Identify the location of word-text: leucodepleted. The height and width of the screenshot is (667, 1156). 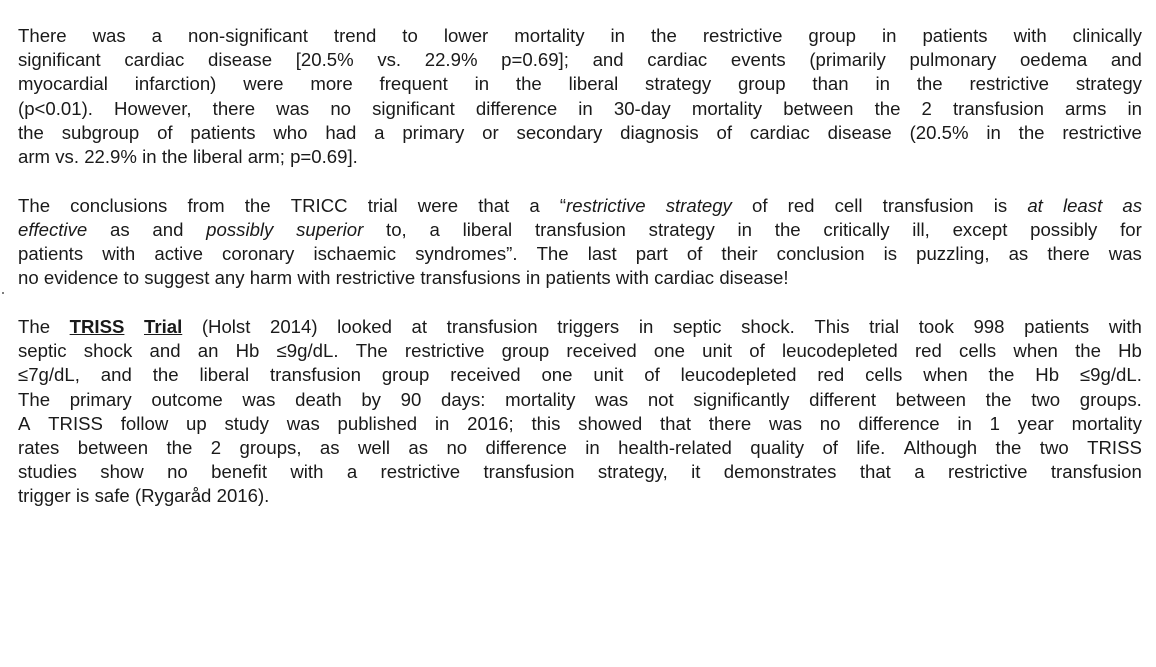
(839, 351).